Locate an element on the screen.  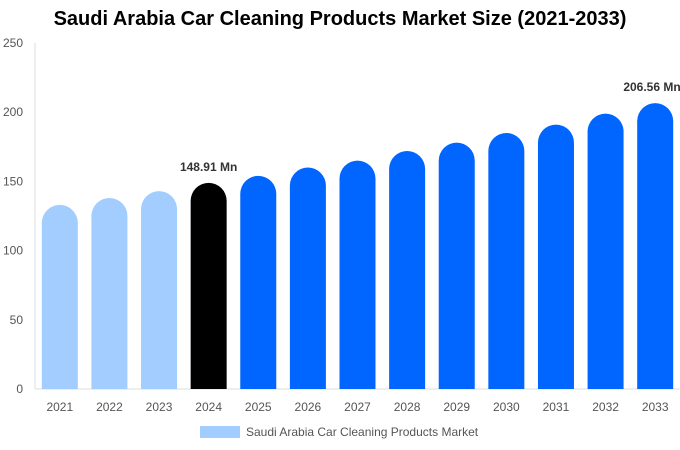
x-tick-label: 2021 is located at coordinates (59, 407).